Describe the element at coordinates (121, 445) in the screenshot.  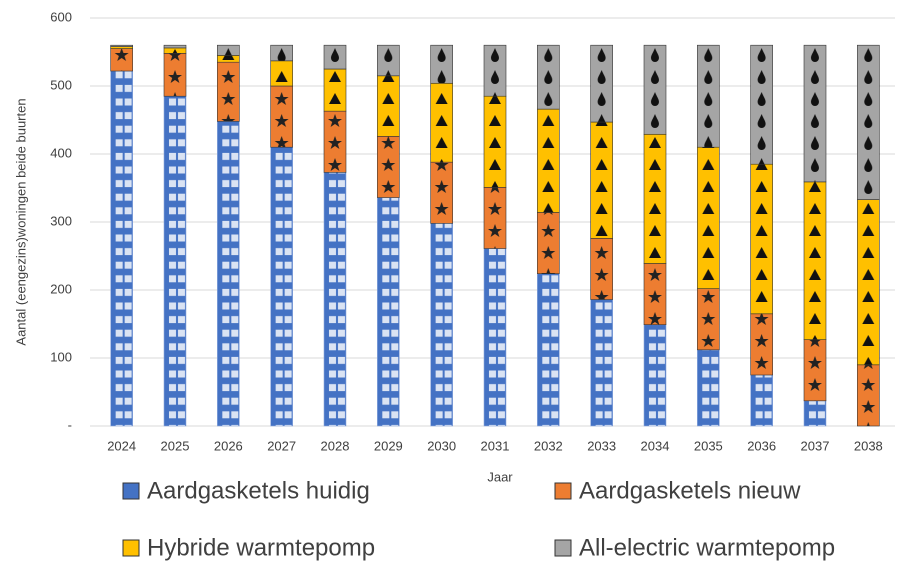
I see `x-tick-label: 2024` at that location.